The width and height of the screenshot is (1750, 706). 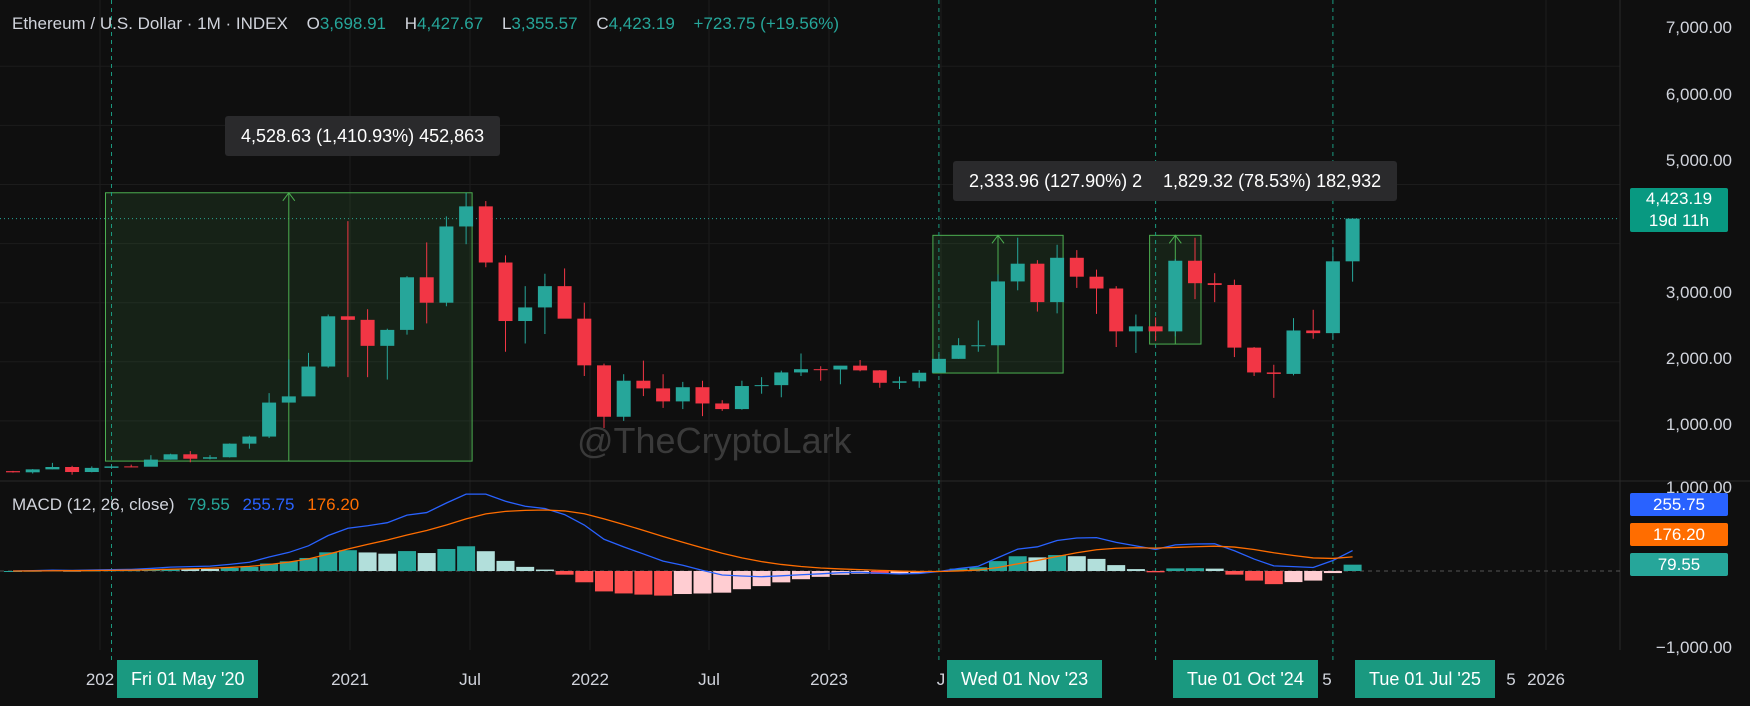 What do you see at coordinates (363, 136) in the screenshot?
I see `measure-label: 4,528.63 (1,410.93%) 452,863` at bounding box center [363, 136].